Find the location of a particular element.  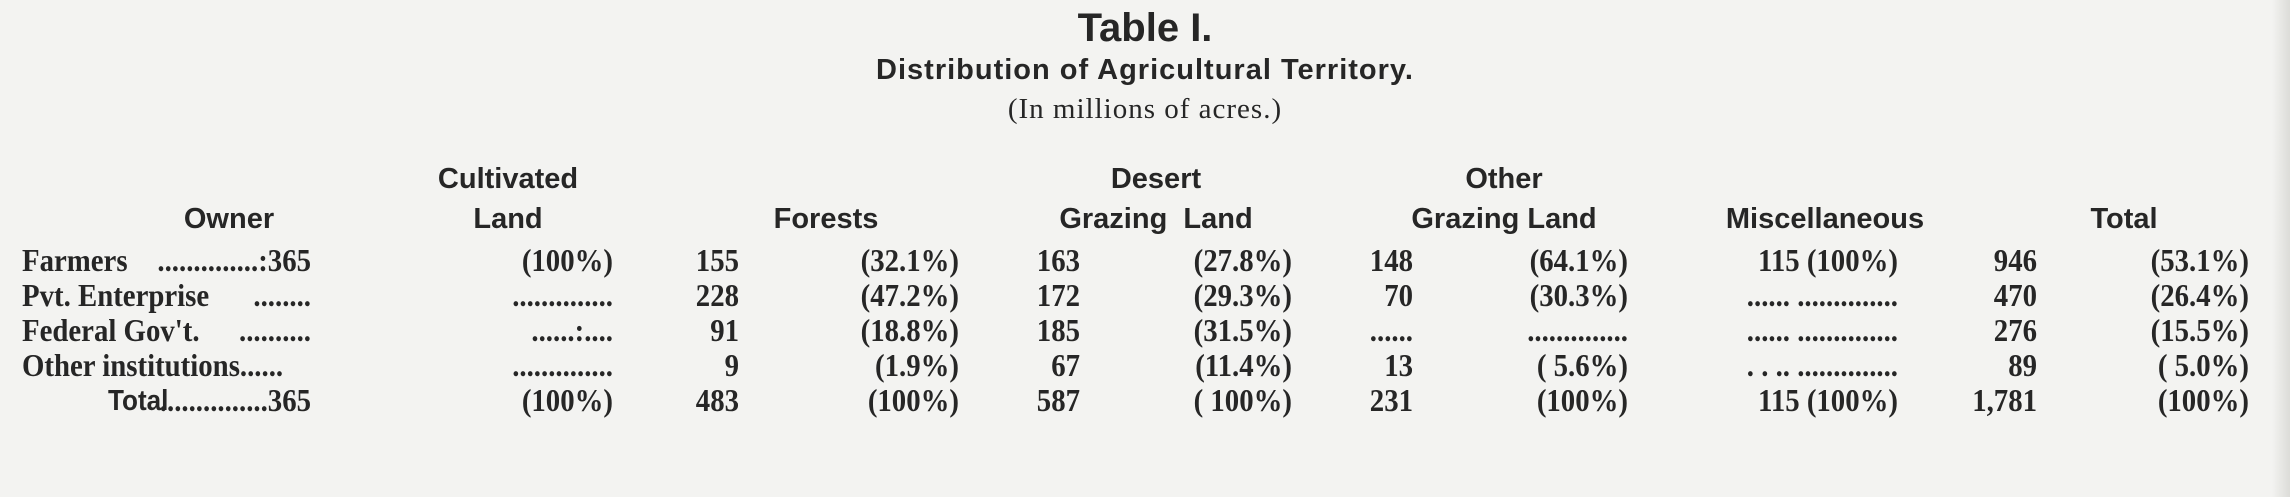

other-cell: 148 is located at coordinates (1391, 260).